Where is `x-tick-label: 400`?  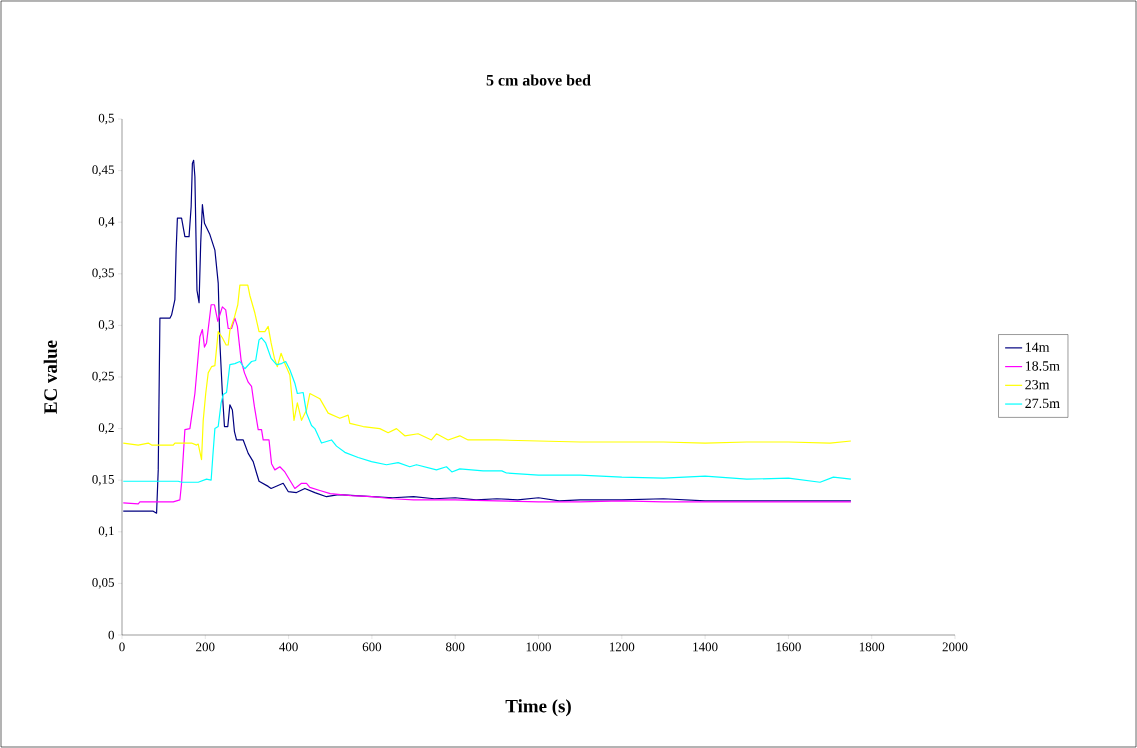
x-tick-label: 400 is located at coordinates (288, 647).